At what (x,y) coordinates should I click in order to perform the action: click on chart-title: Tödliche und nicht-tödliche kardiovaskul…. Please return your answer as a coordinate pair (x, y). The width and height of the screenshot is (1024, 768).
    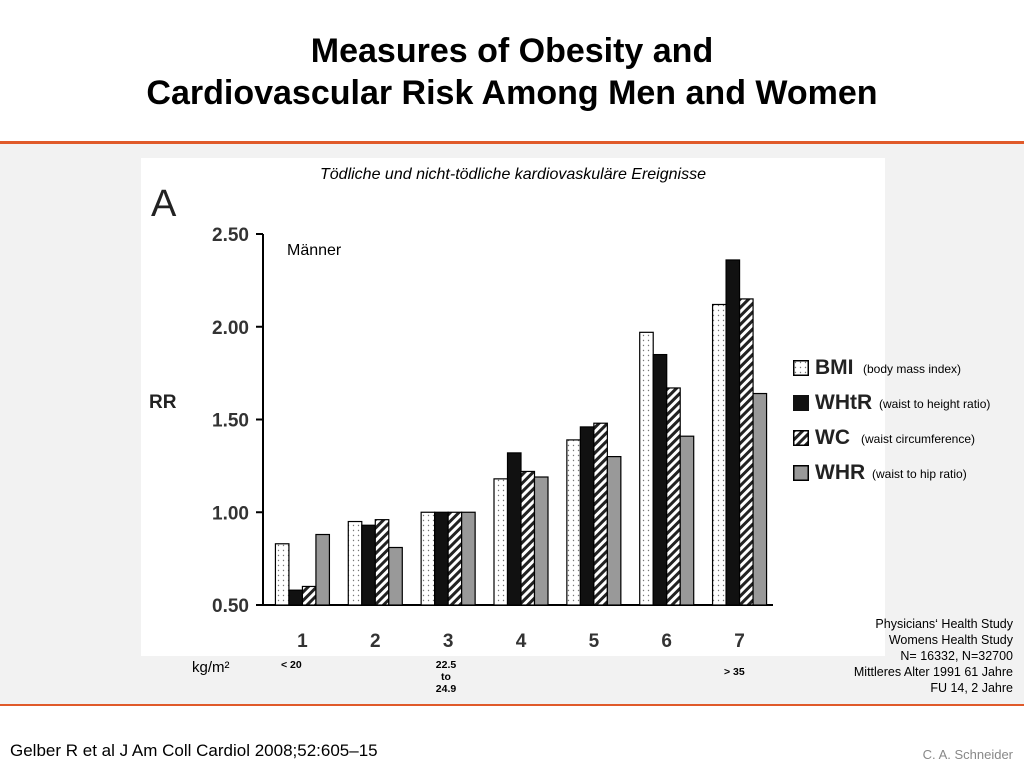
    Looking at the image, I should click on (513, 174).